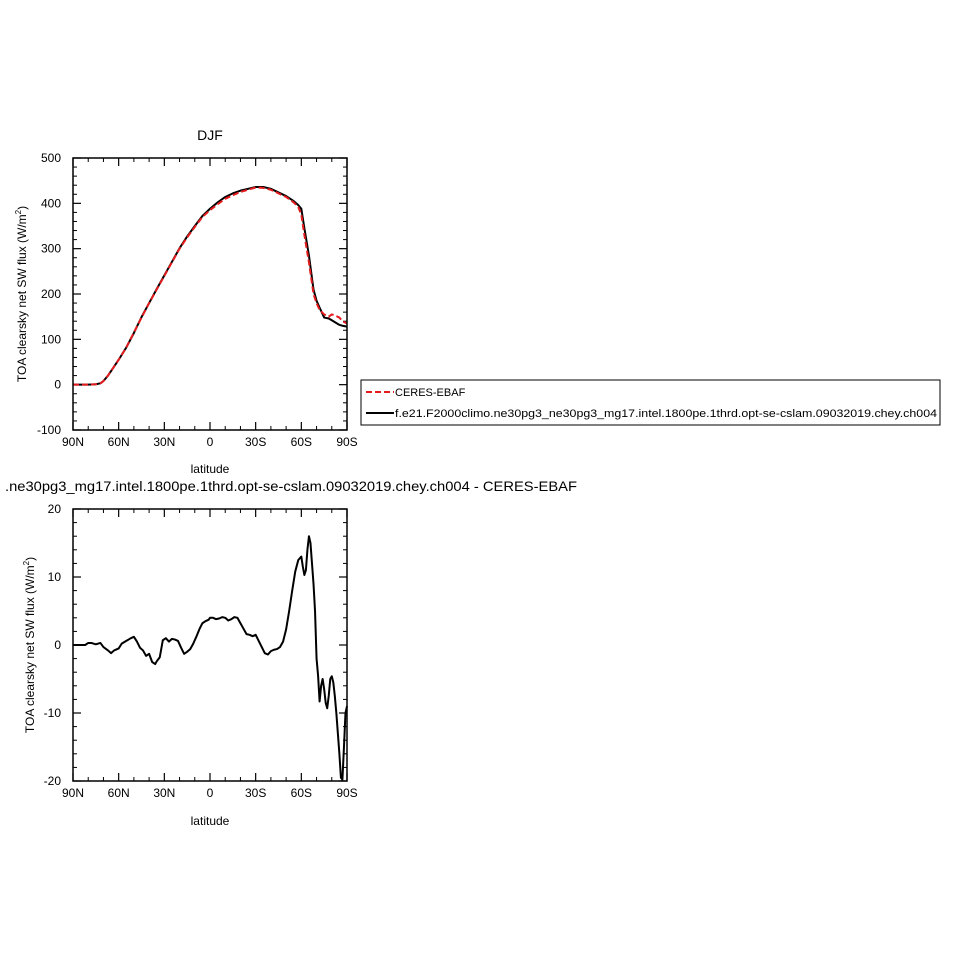 Image resolution: width=954 pixels, height=954 pixels. Describe the element at coordinates (51, 294) in the screenshot. I see `y-tick-label: 200` at that location.